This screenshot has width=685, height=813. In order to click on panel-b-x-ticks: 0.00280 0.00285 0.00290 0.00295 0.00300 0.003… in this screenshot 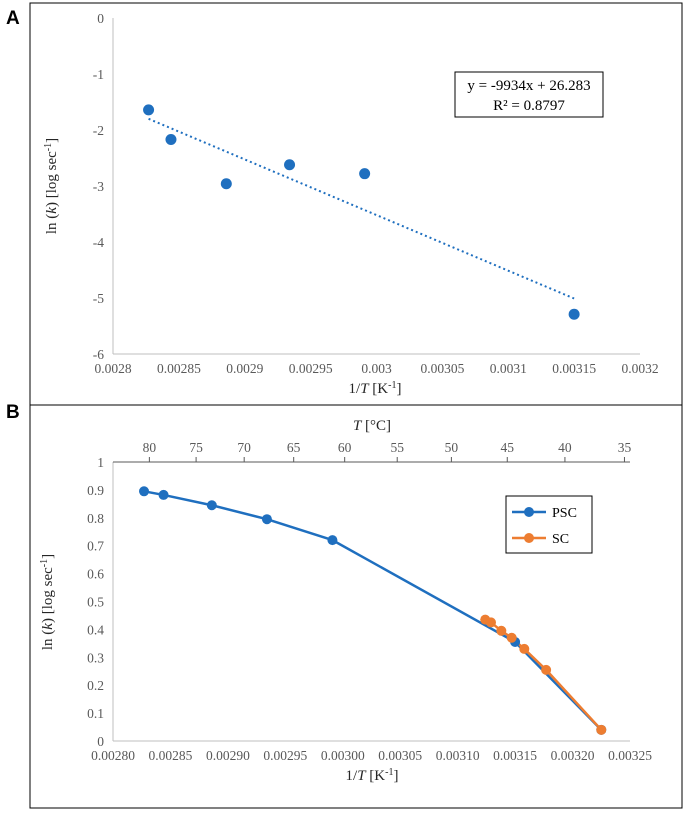, I will do `click(371, 755)`.